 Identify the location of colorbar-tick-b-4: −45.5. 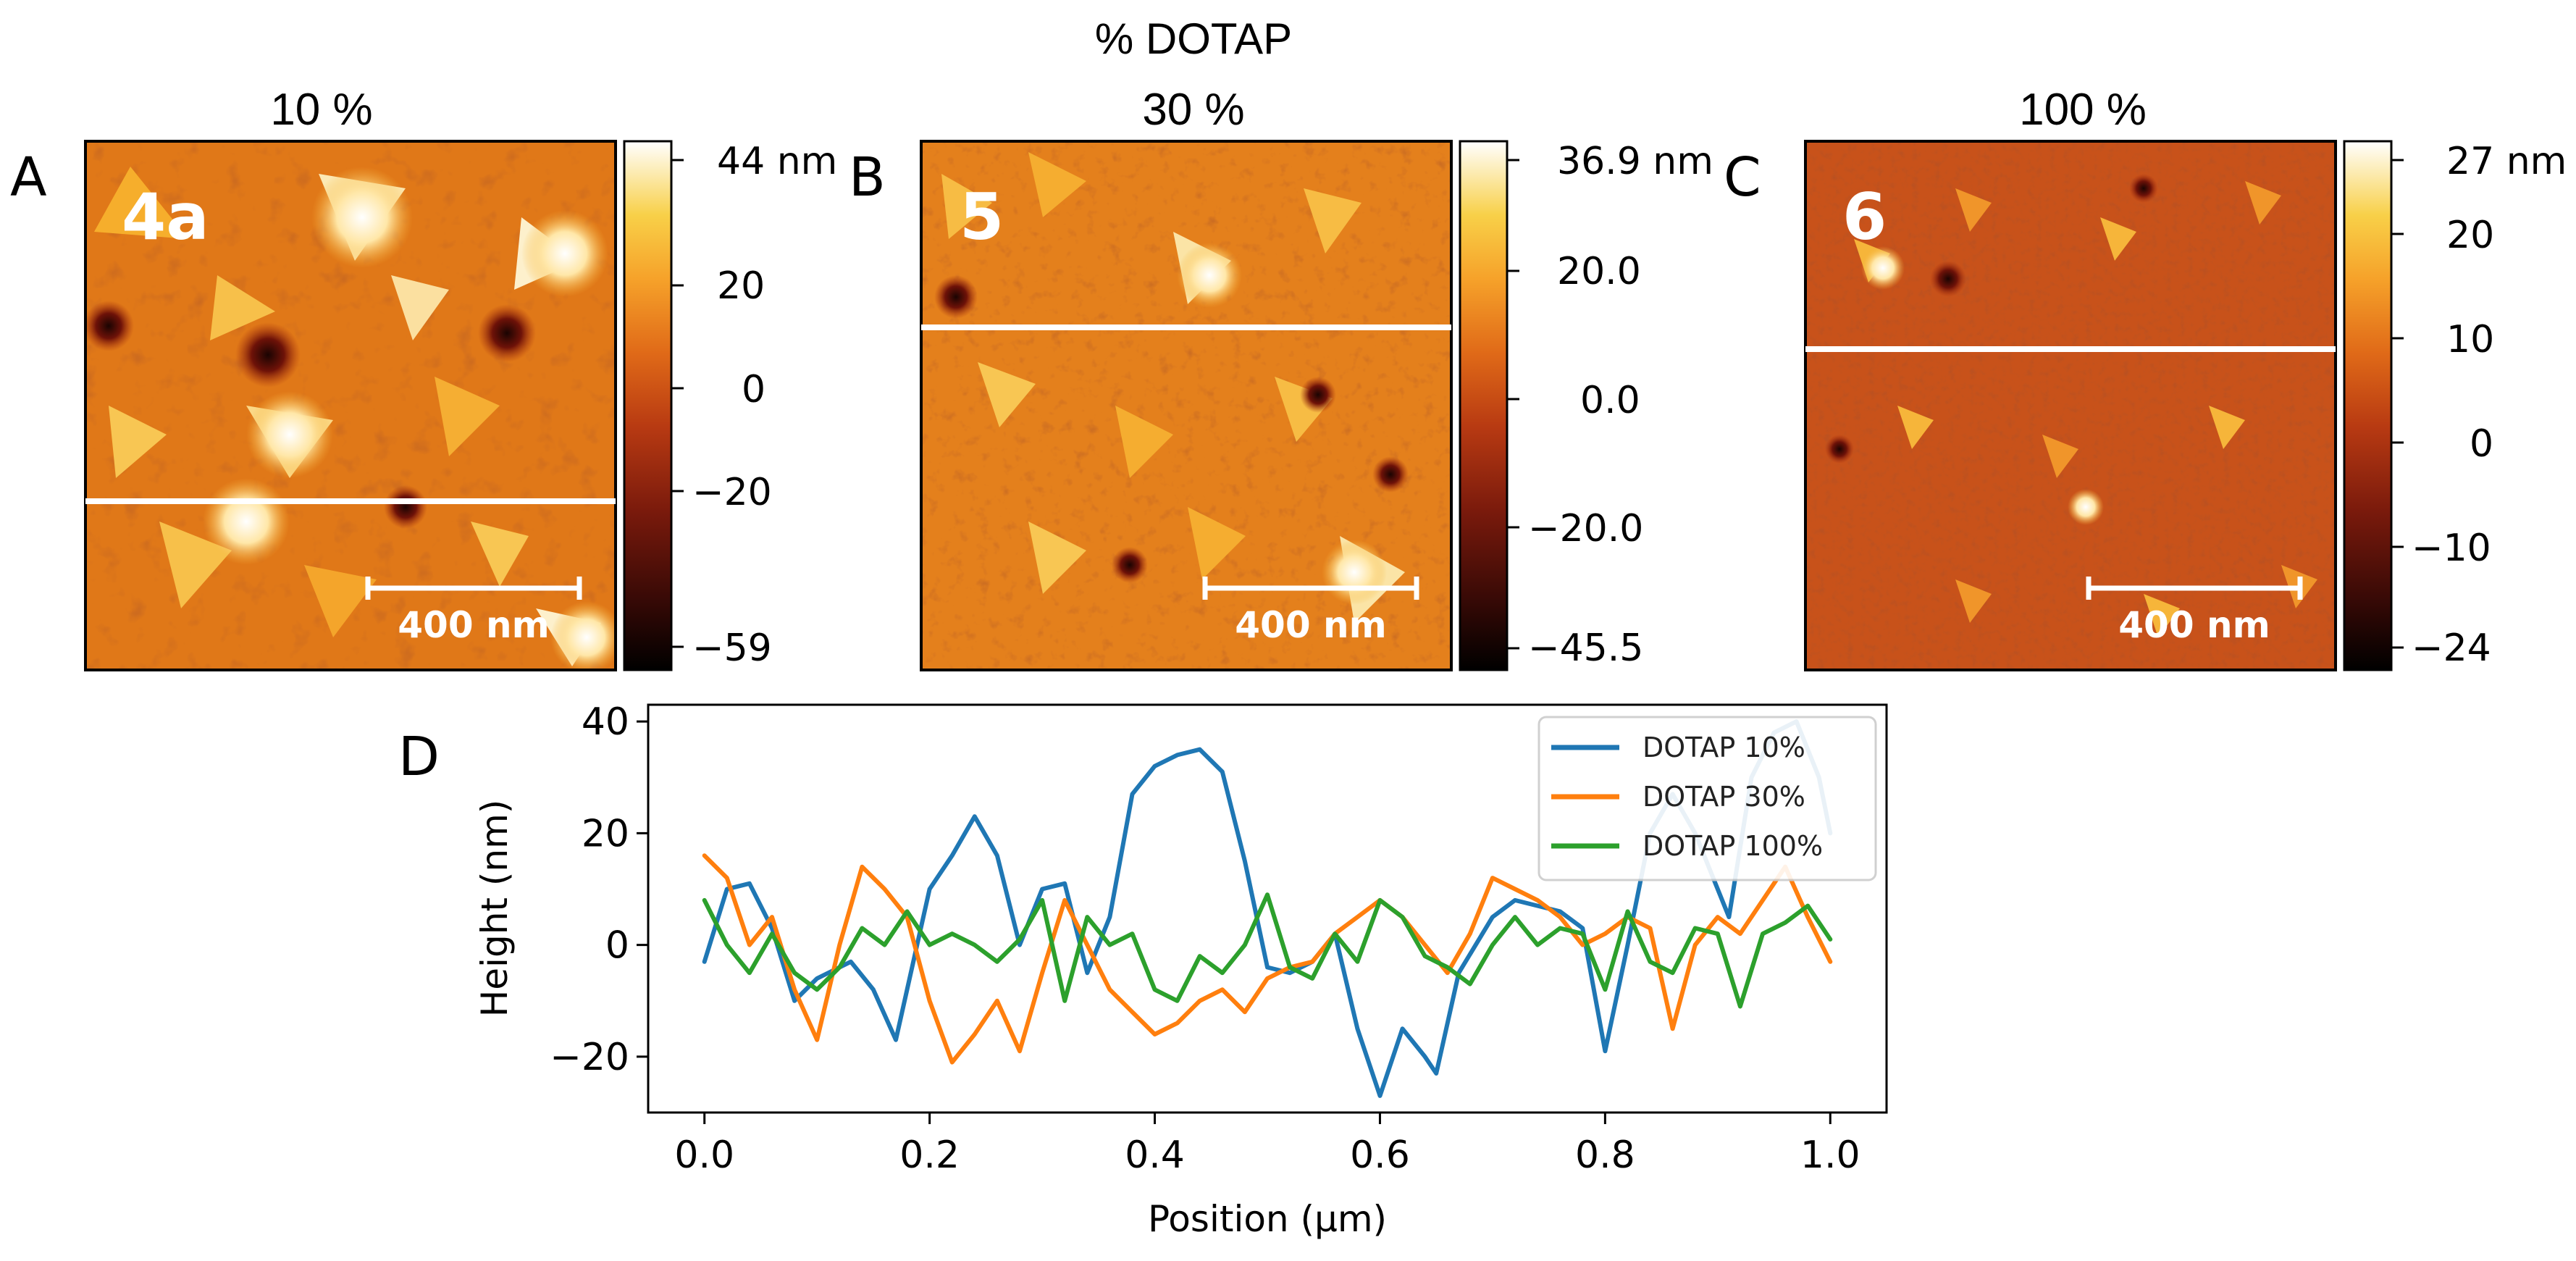
(1585, 648).